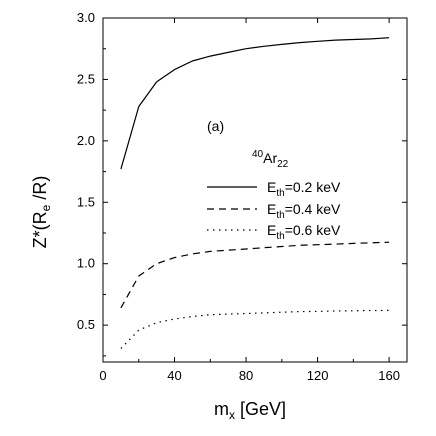  What do you see at coordinates (221, 409) in the screenshot?
I see `x-axis-title-main: m` at bounding box center [221, 409].